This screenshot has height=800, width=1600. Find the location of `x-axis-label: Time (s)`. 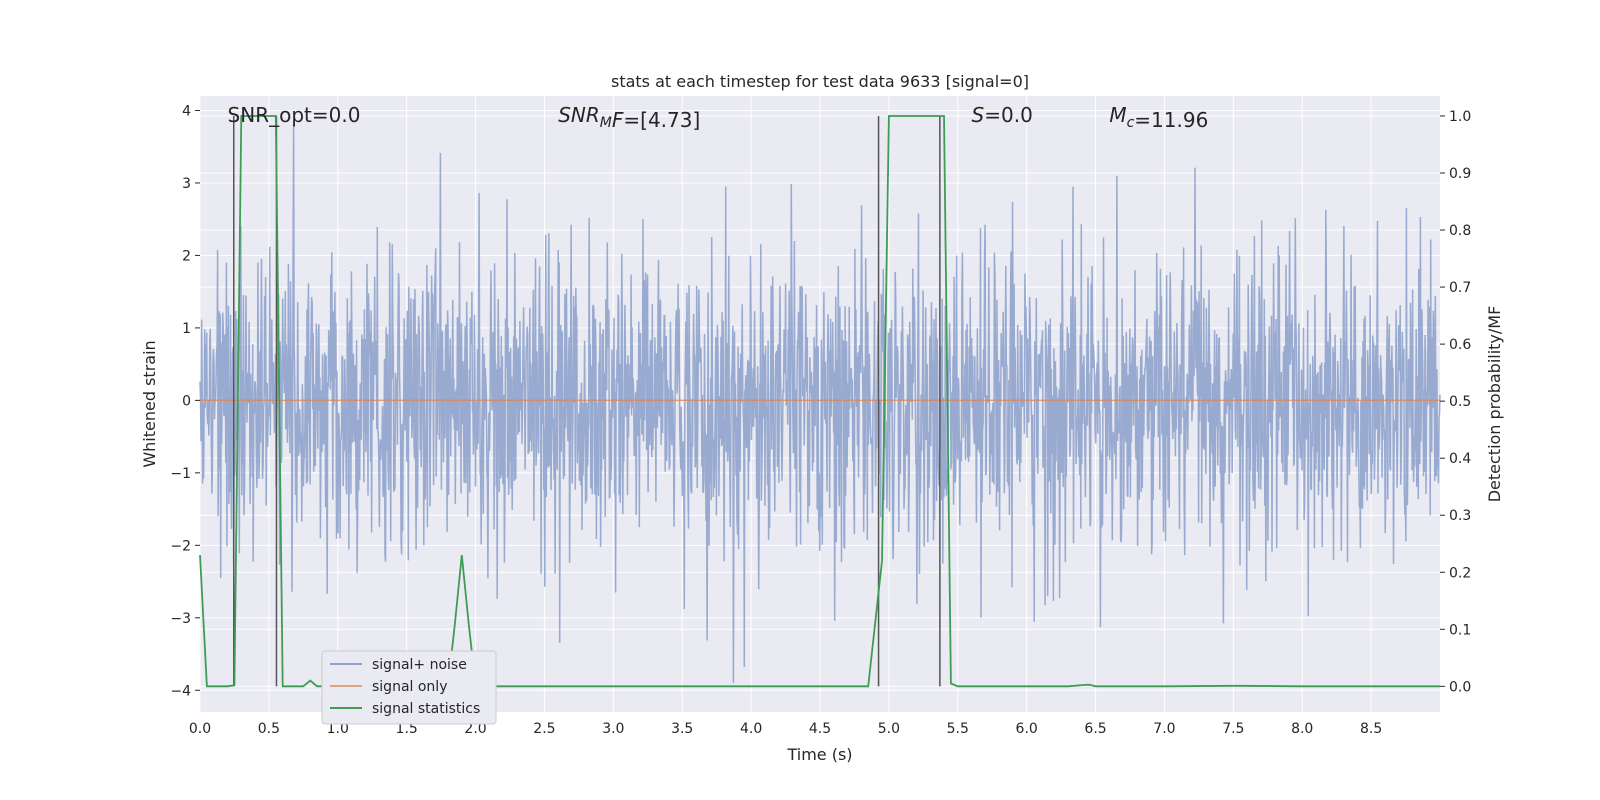

x-axis-label: Time (s) is located at coordinates (819, 754).